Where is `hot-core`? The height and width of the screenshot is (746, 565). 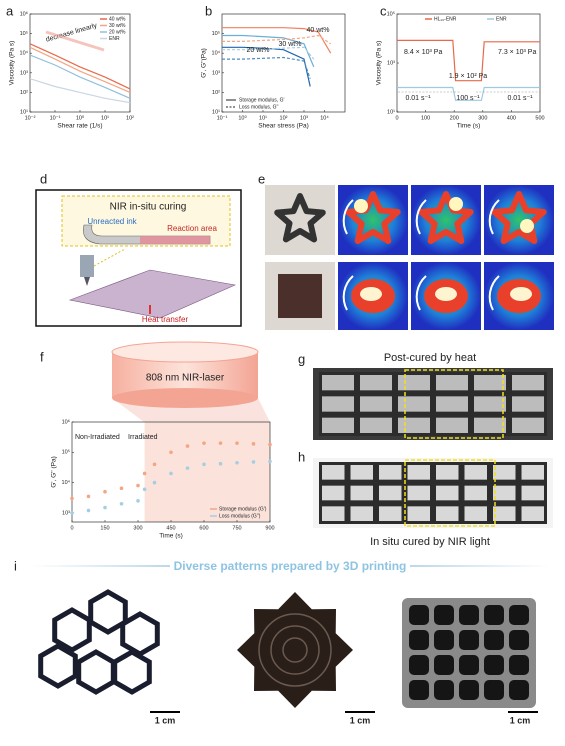 hot-core is located at coordinates (521, 294).